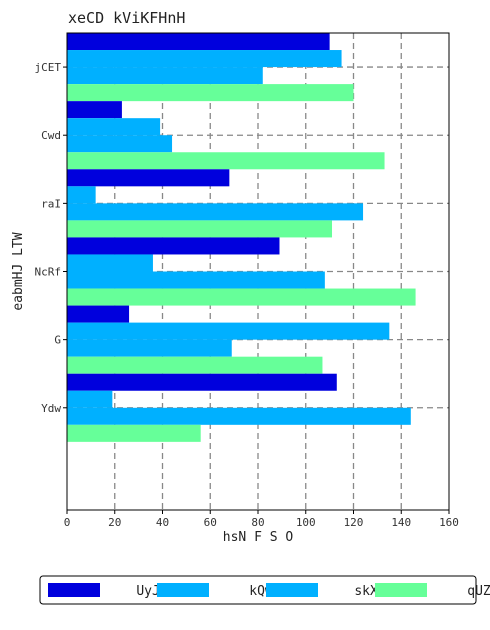 Image resolution: width=490 pixels, height=630 pixels. I want to click on y-tick-label: Ydw, so click(51, 408).